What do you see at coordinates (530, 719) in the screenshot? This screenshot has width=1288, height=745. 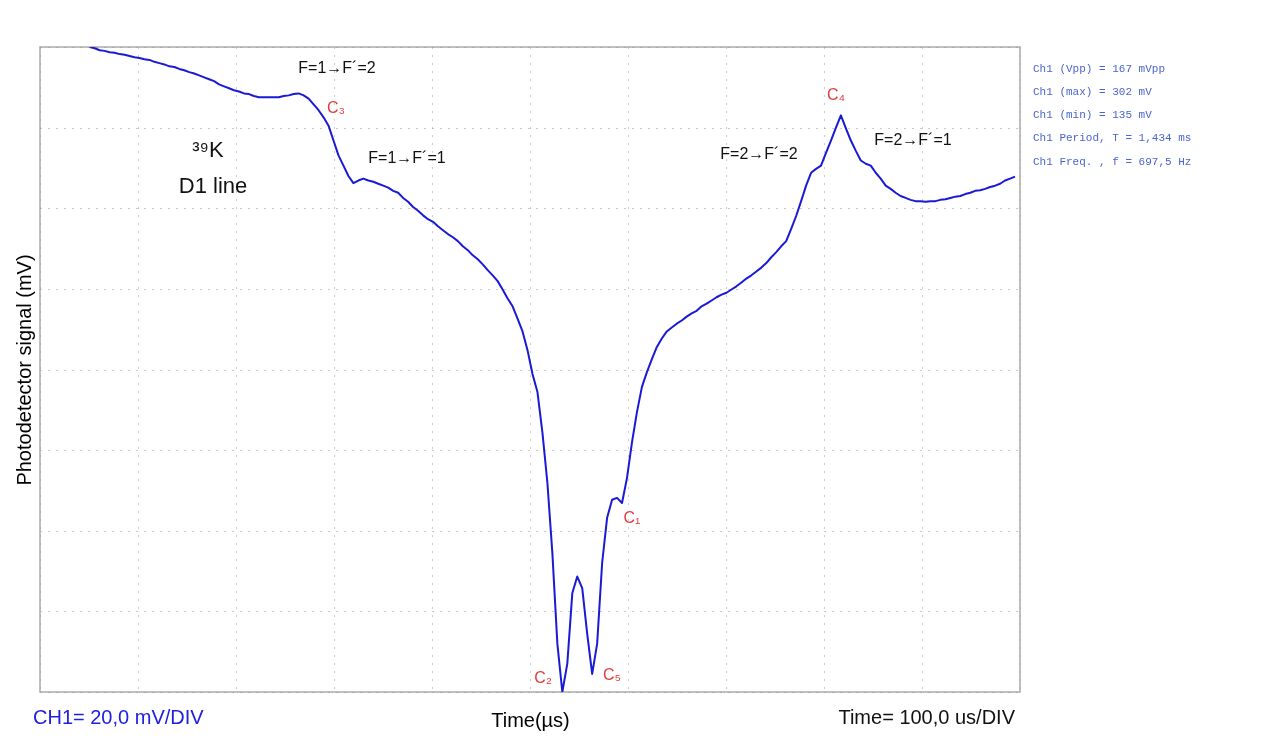 I see `x-axis-title: Time(µs)` at bounding box center [530, 719].